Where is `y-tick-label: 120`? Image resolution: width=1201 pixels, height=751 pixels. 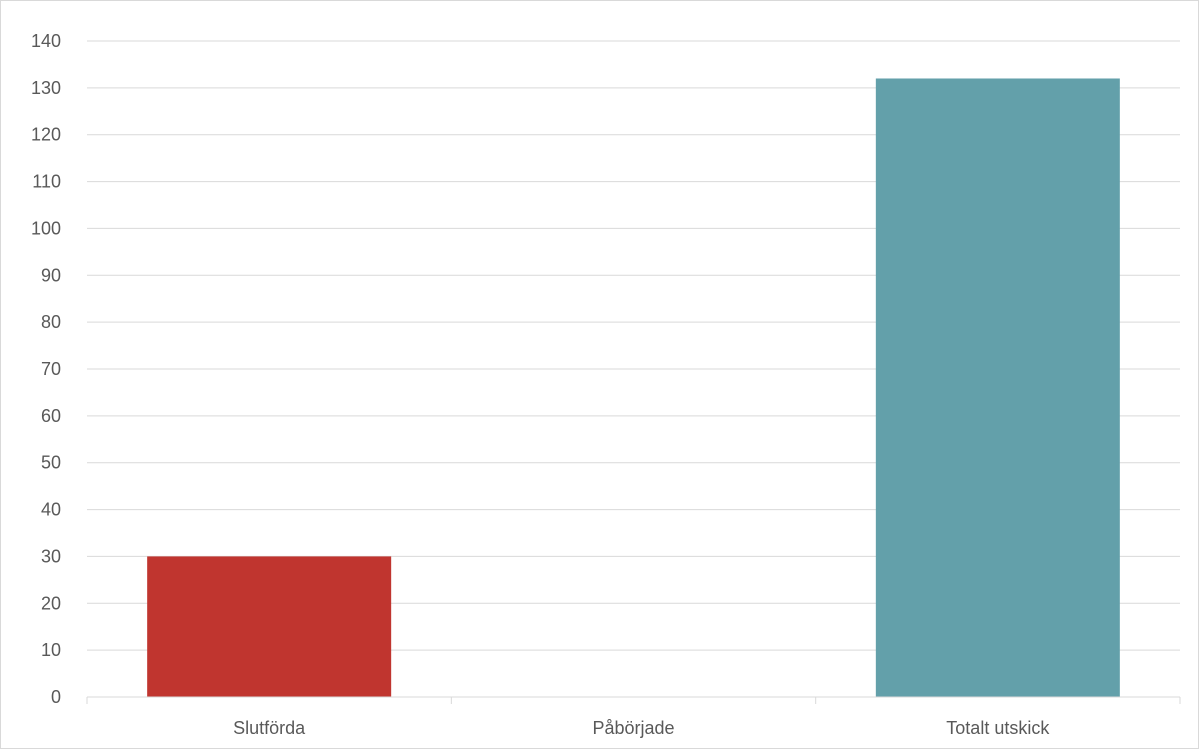 y-tick-label: 120 is located at coordinates (46, 135).